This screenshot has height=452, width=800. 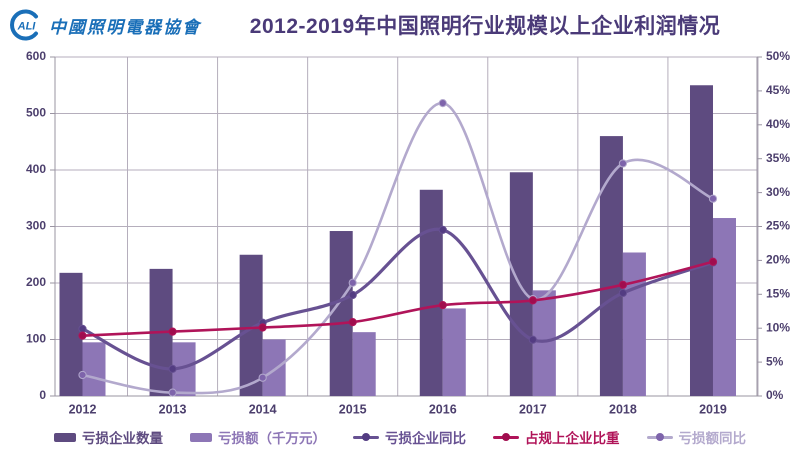 I want to click on logo: ALI 中國照明電器協會, so click(x=104, y=25).